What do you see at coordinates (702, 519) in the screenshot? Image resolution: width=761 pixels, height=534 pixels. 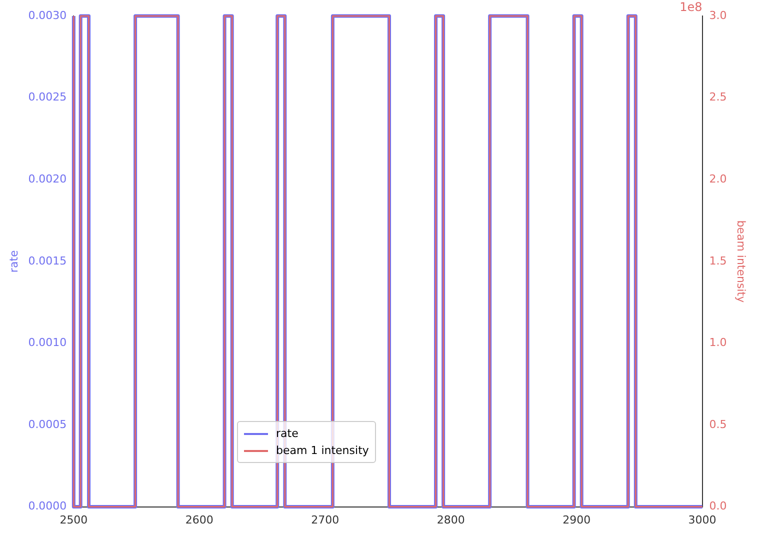 I see `x-tick-label: 3000` at bounding box center [702, 519].